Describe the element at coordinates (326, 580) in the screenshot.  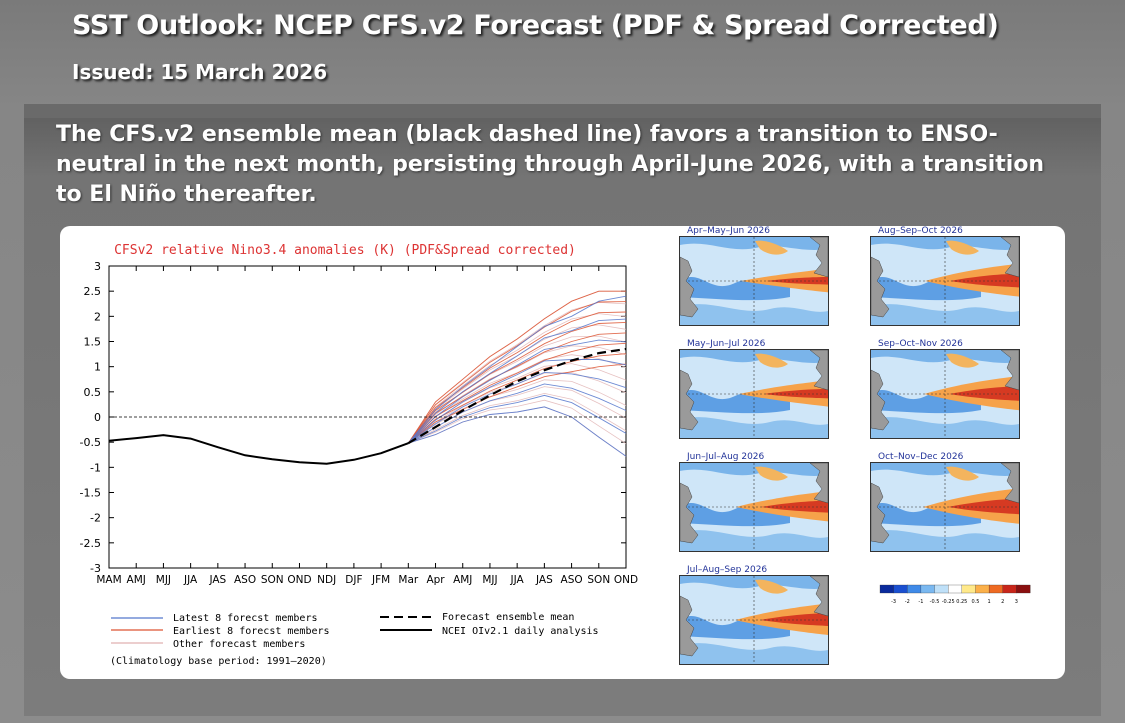
I see `x-tick-label: NDJ` at that location.